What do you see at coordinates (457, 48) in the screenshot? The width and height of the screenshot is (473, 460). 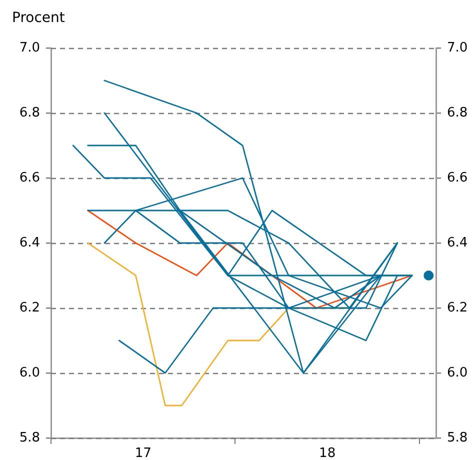 I see `y2-tick-label: 7.0` at bounding box center [457, 48].